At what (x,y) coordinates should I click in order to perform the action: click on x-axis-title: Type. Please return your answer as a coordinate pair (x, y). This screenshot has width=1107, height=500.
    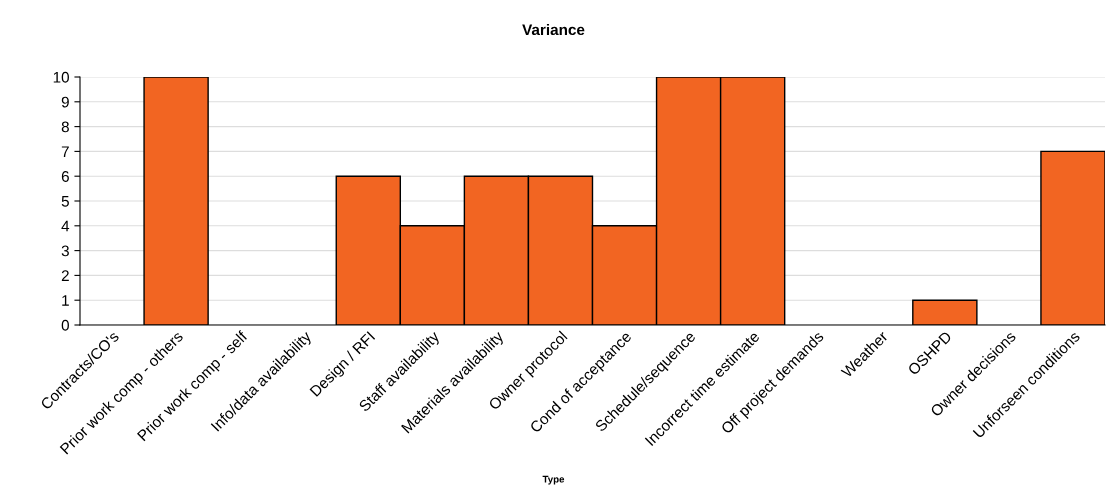
    Looking at the image, I should click on (553, 480).